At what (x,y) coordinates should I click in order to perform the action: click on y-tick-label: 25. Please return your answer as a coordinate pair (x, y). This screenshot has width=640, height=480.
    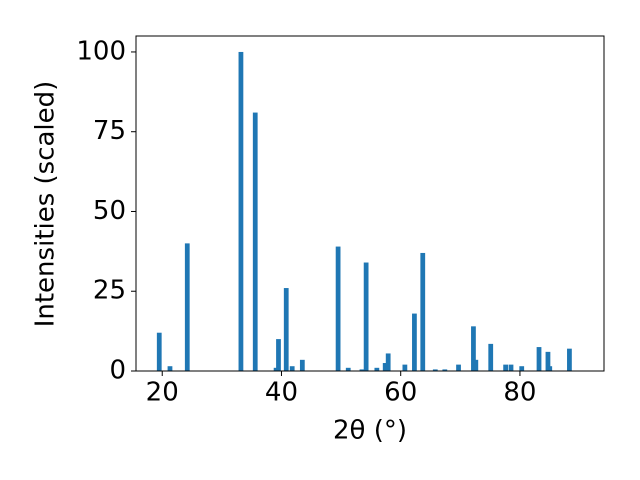
    Looking at the image, I should click on (109, 291).